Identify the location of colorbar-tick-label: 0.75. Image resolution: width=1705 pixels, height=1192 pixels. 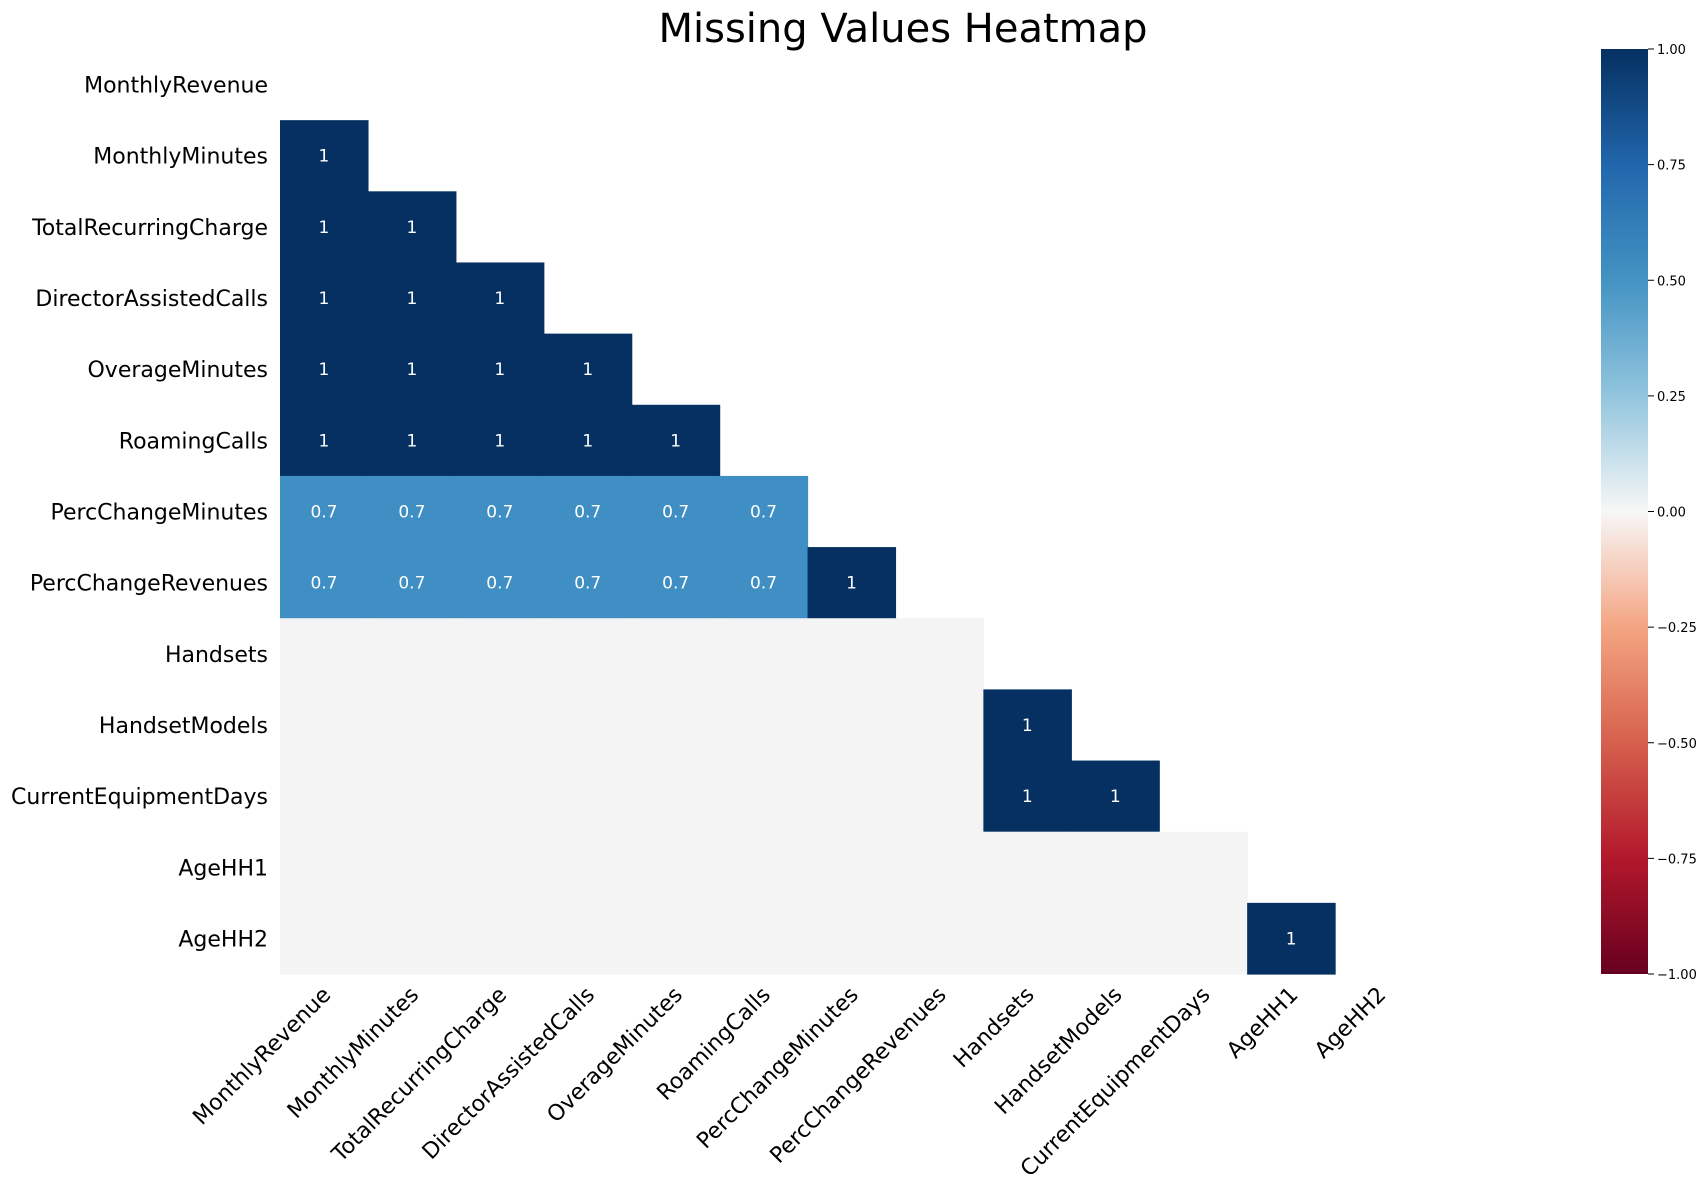
(1671, 166).